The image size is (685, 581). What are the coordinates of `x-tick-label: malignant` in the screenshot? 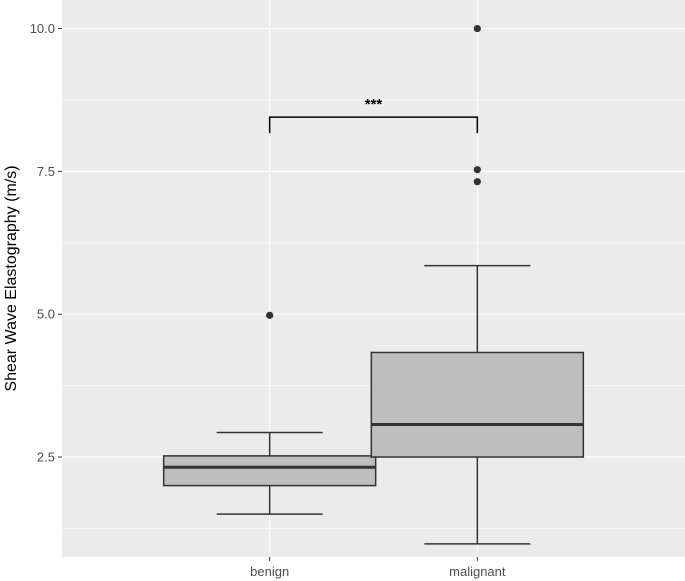 It's located at (477, 571).